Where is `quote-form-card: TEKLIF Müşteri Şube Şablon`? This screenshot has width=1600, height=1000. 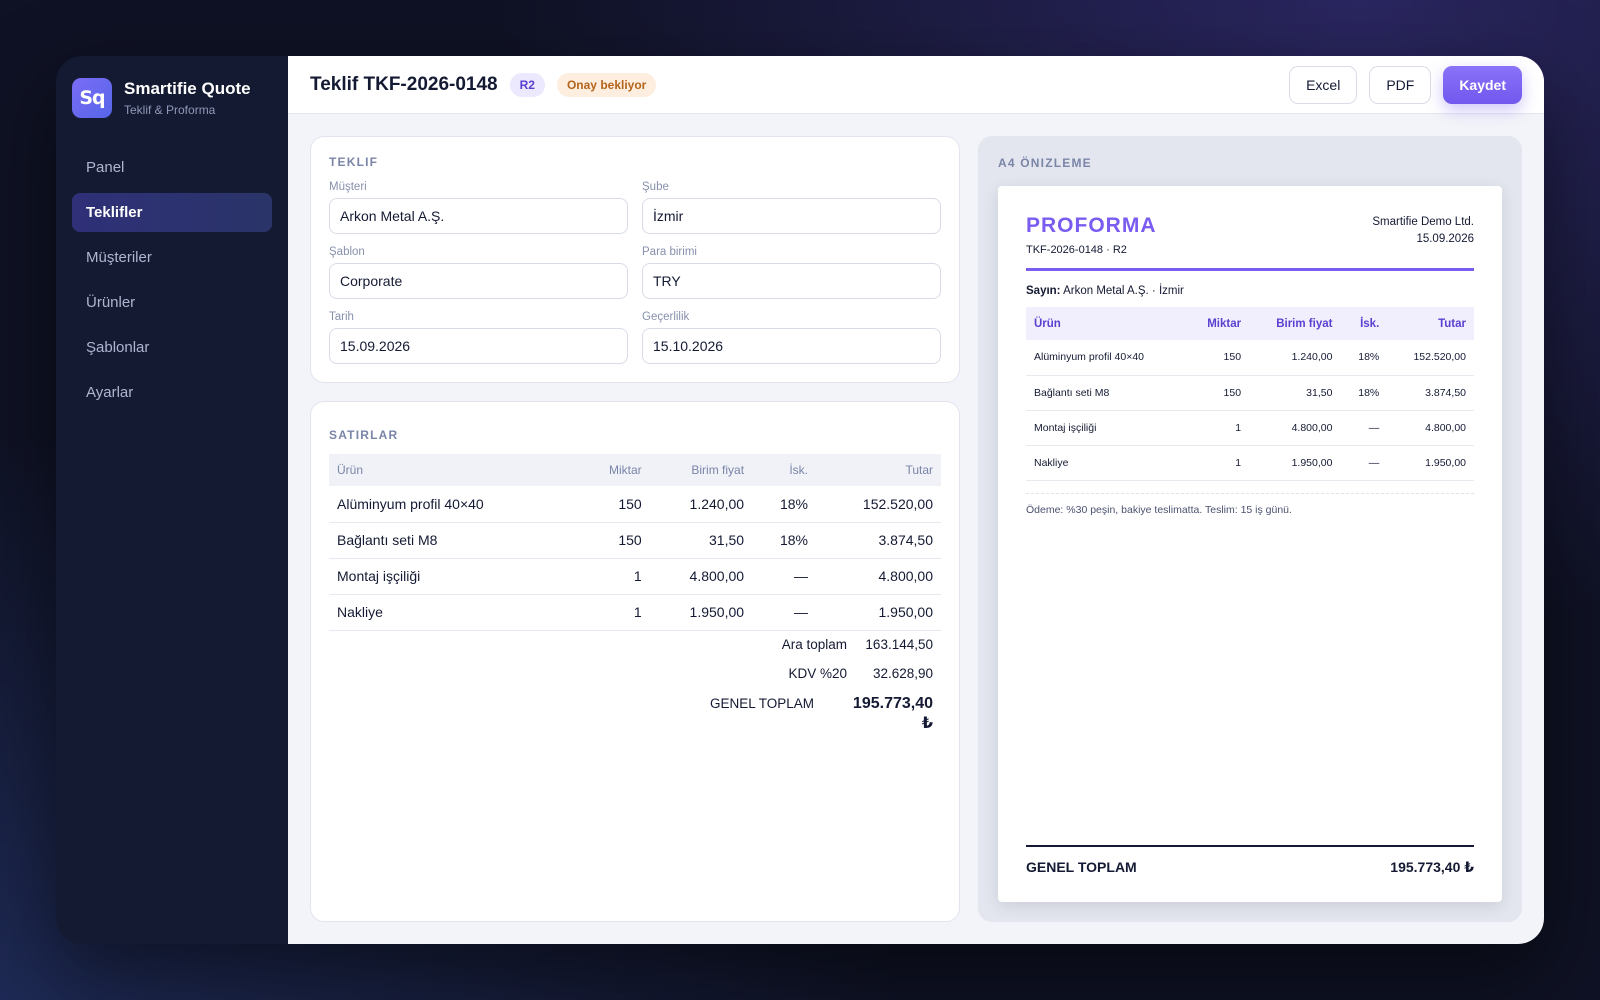
quote-form-card: TEKLIF Müşteri Şube Şablon is located at coordinates (635, 259).